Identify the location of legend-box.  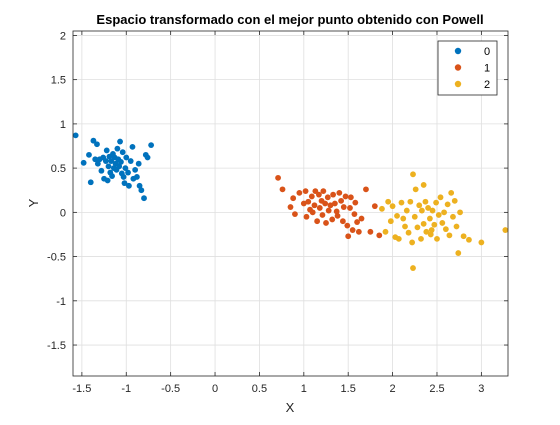
(467, 68).